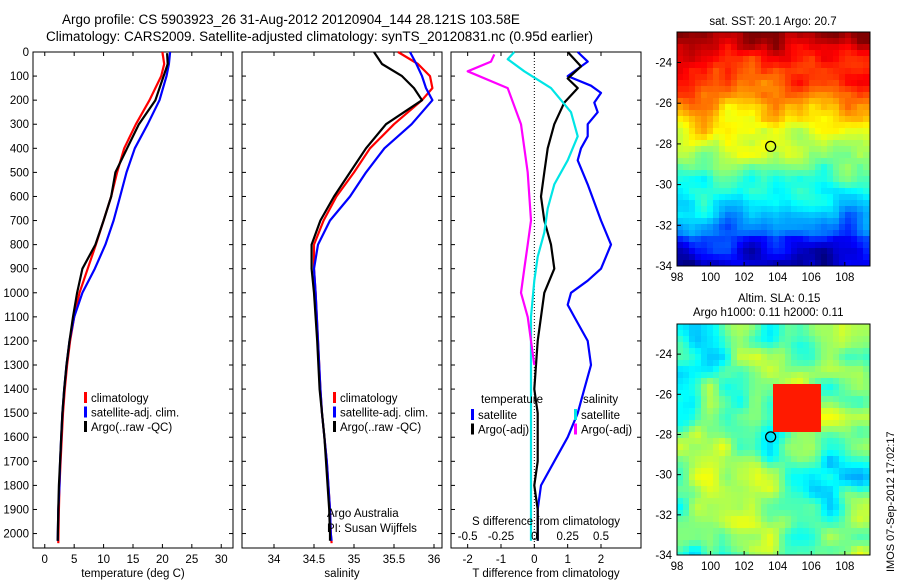 The image size is (900, 580). I want to click on series-line-argo-raw-qc-, so click(367, 296).